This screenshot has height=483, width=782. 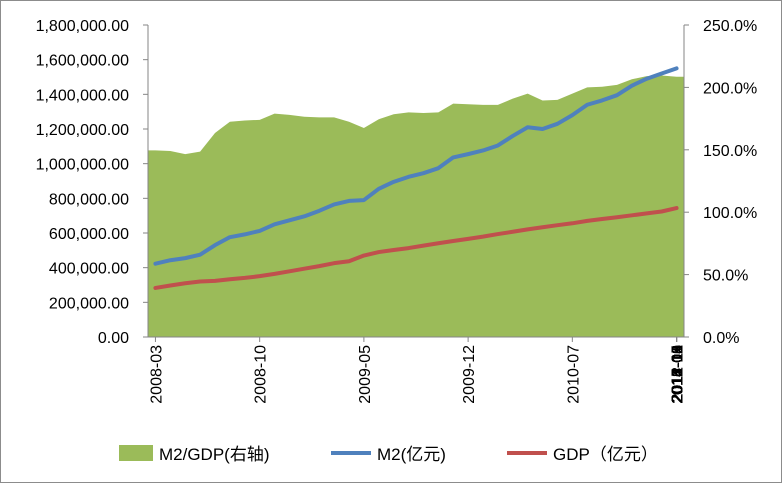 I want to click on legend-label: M2(亿元), so click(x=411, y=454).